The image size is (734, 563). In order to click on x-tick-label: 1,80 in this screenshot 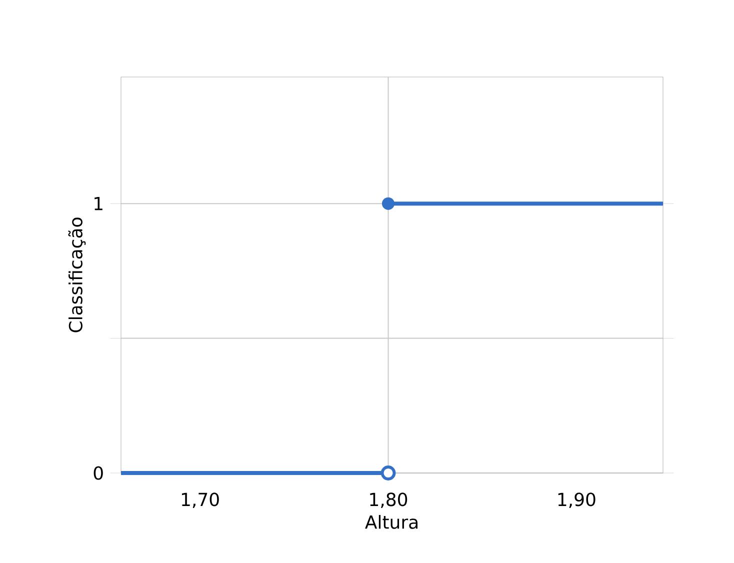, I will do `click(389, 500)`.